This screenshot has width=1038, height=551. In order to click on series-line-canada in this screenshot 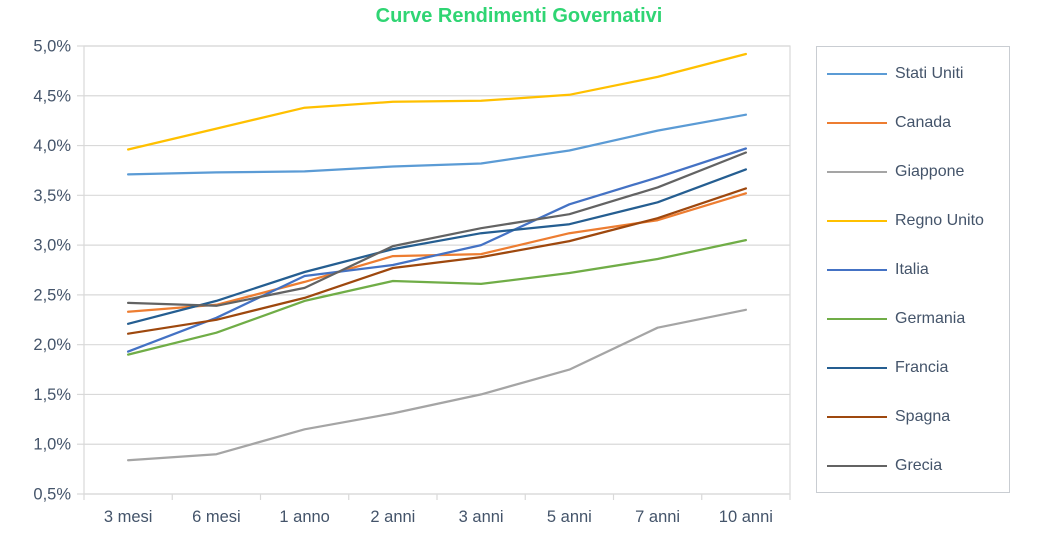, I will do `click(437, 252)`.